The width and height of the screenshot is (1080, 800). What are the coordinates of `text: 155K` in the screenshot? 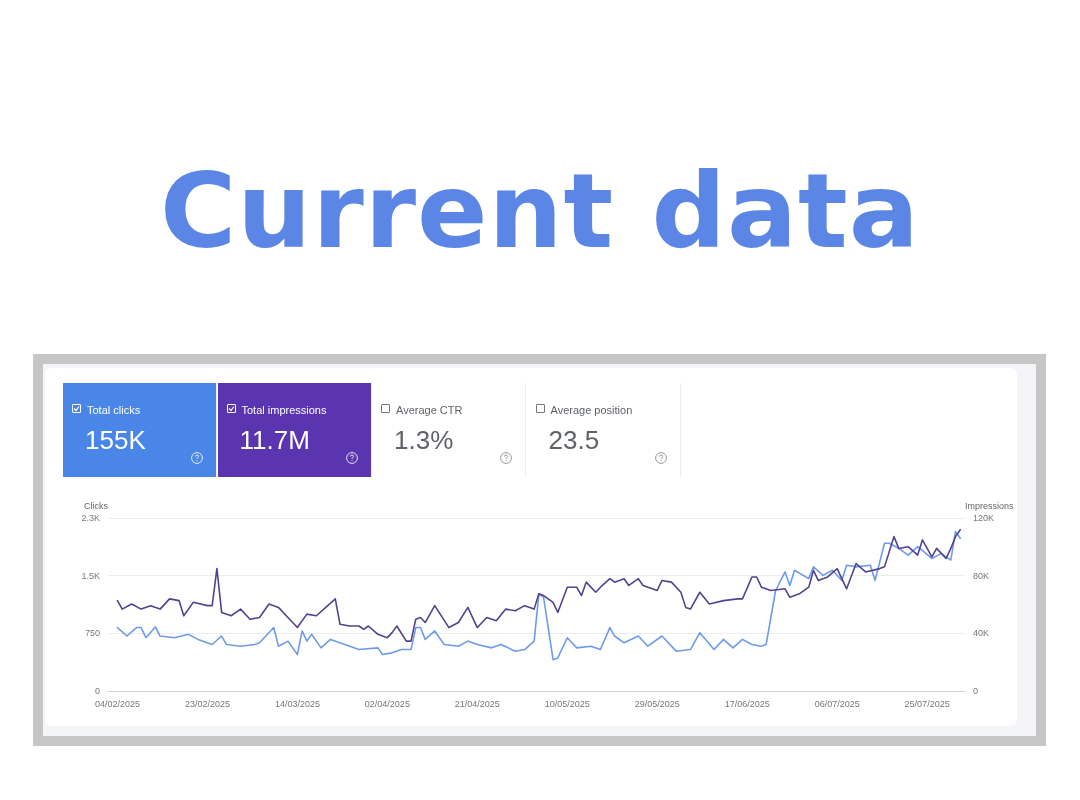 It's located at (115, 440).